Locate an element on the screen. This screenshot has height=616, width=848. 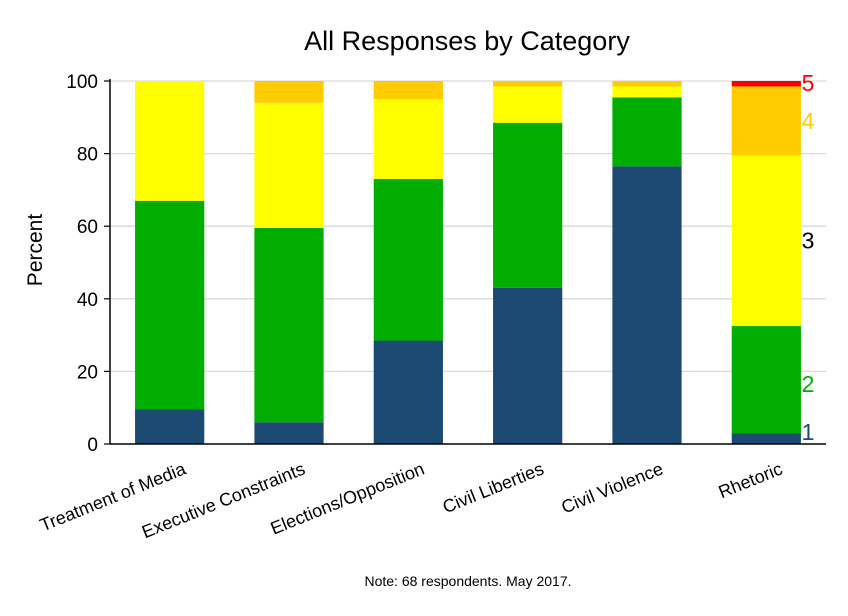
series-label-3: 3 is located at coordinates (808, 241).